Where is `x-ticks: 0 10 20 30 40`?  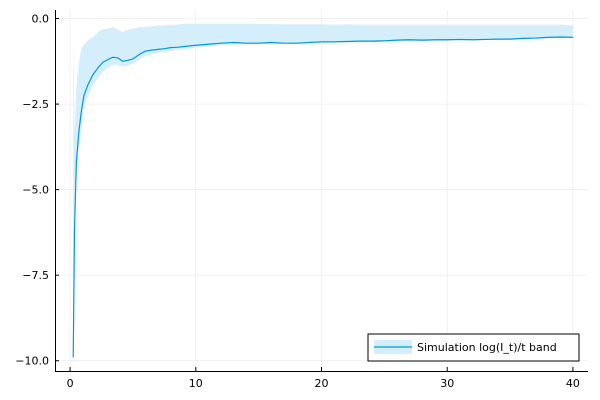 x-ticks: 0 10 20 30 40 is located at coordinates (323, 378).